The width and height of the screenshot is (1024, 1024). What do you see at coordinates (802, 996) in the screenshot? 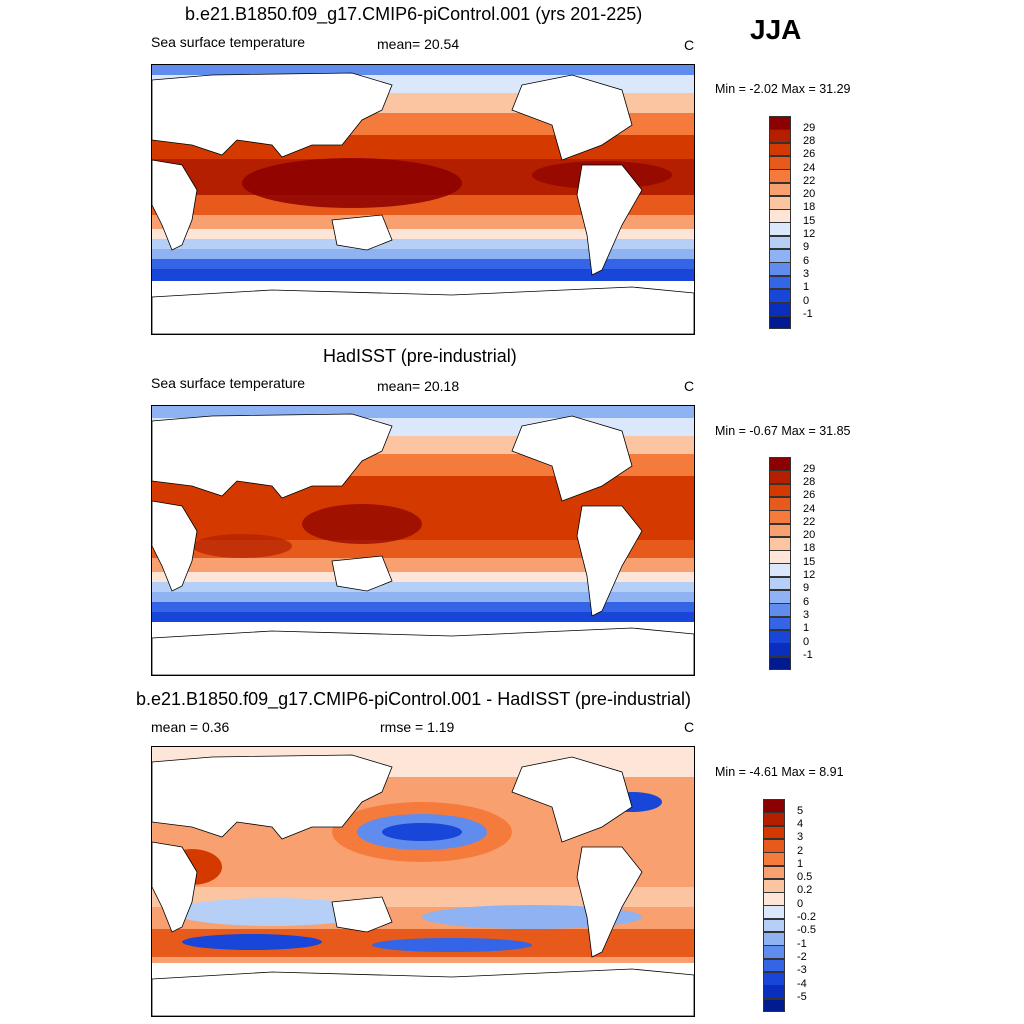
I see `colorbar-tick-label: -5` at bounding box center [802, 996].